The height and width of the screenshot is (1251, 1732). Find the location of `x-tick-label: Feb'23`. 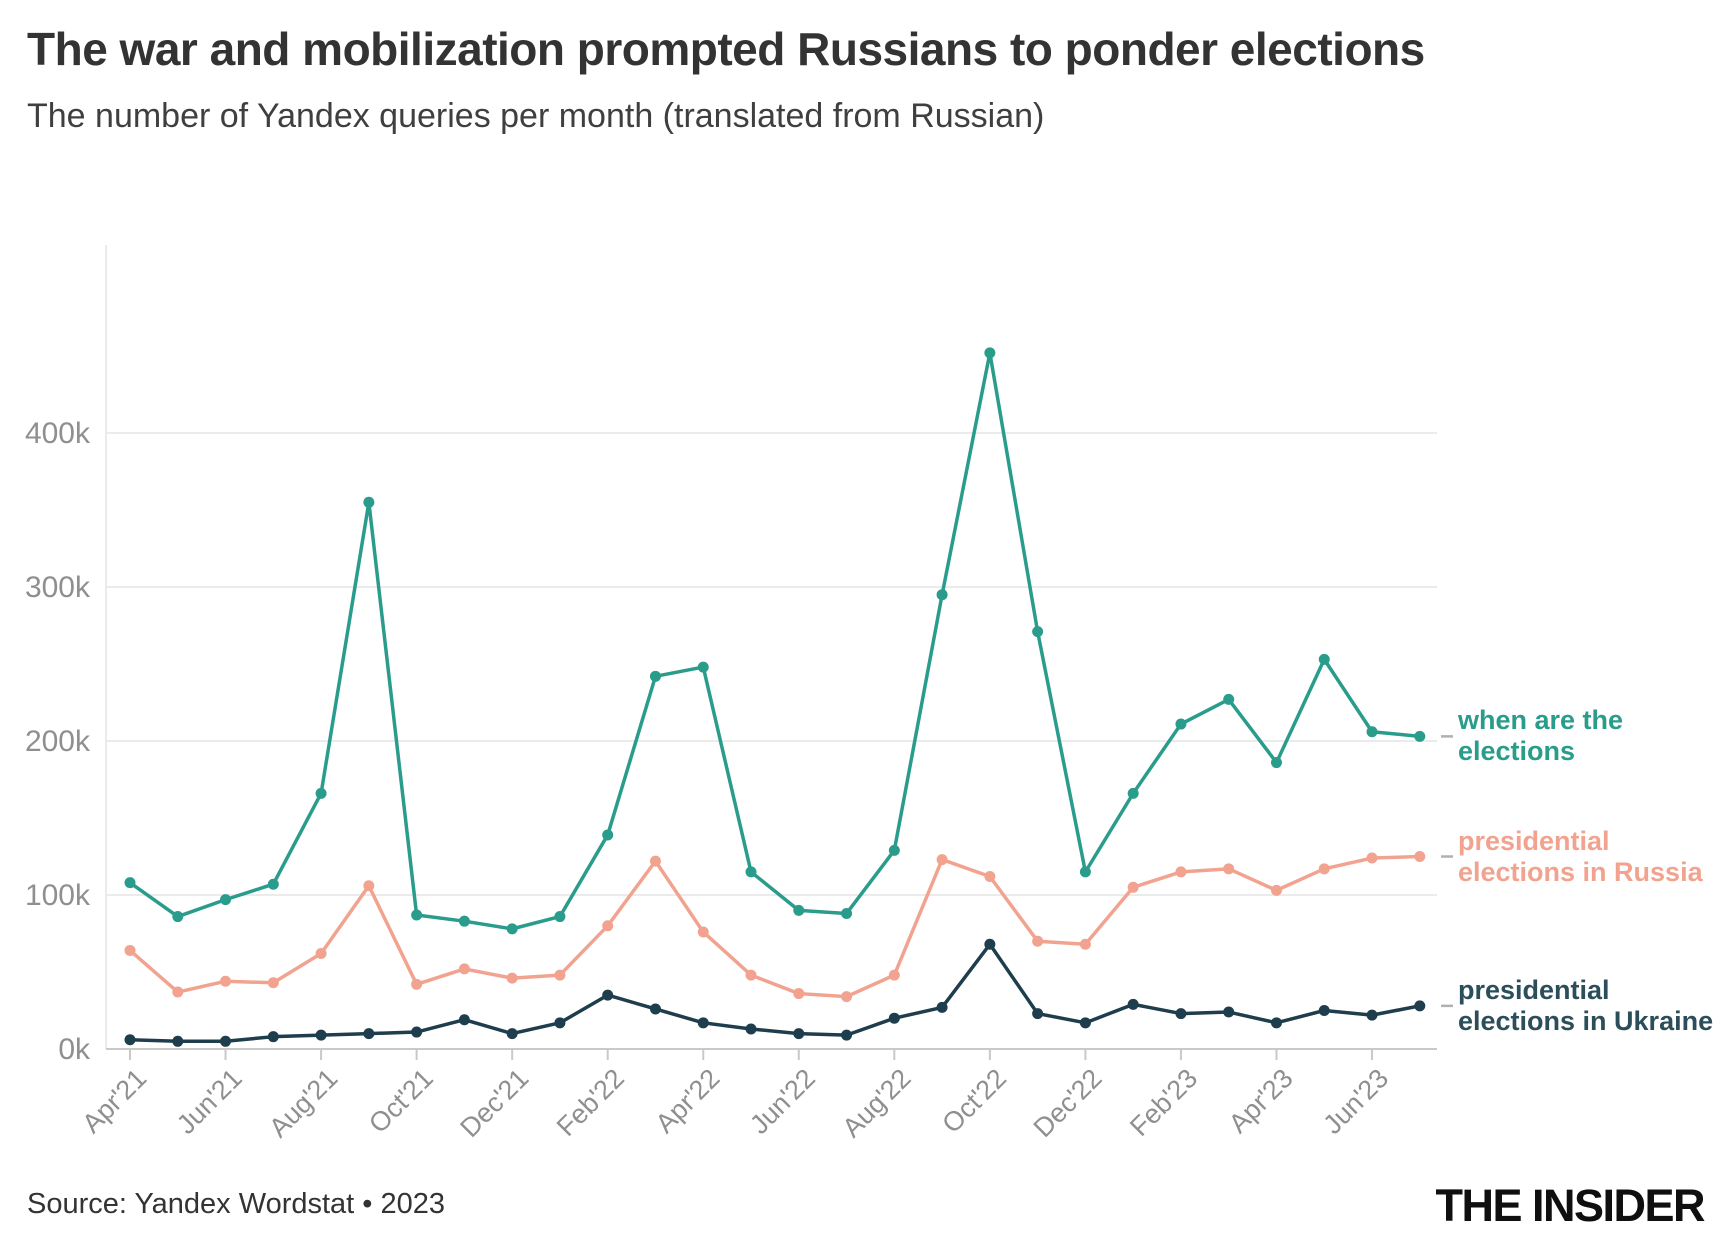

x-tick-label: Feb'23 is located at coordinates (1163, 1102).